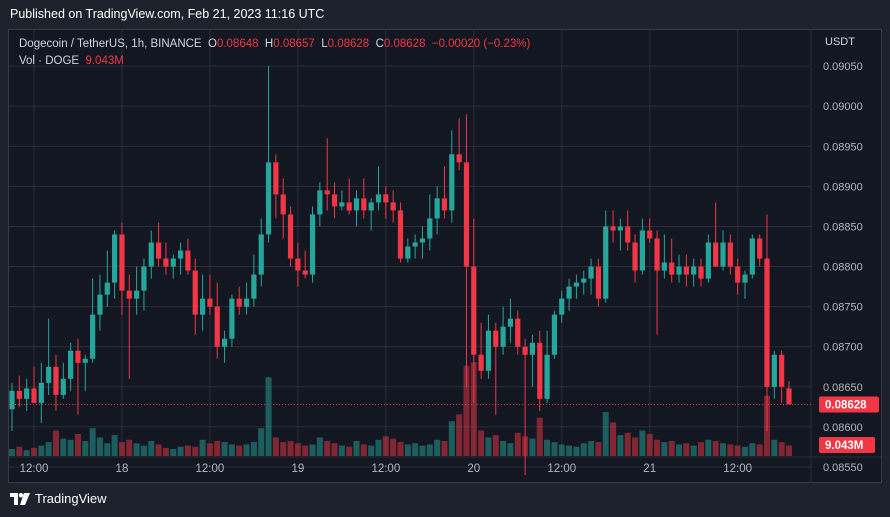  What do you see at coordinates (843, 227) in the screenshot?
I see `y-tick-label: 0.08850` at bounding box center [843, 227].